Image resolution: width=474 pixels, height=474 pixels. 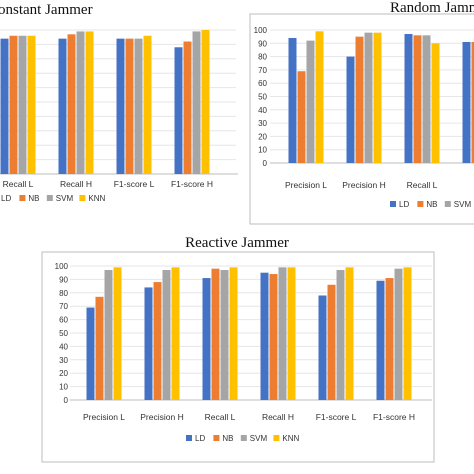 I want to click on chart-title: Random Jamm, so click(x=432, y=8).